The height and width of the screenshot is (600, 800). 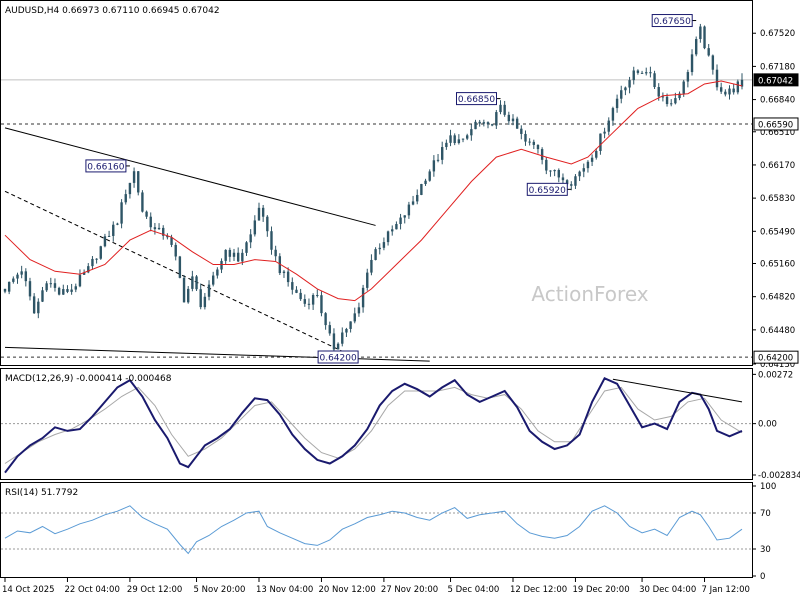 I want to click on level-tag-1-box, so click(x=776, y=357).